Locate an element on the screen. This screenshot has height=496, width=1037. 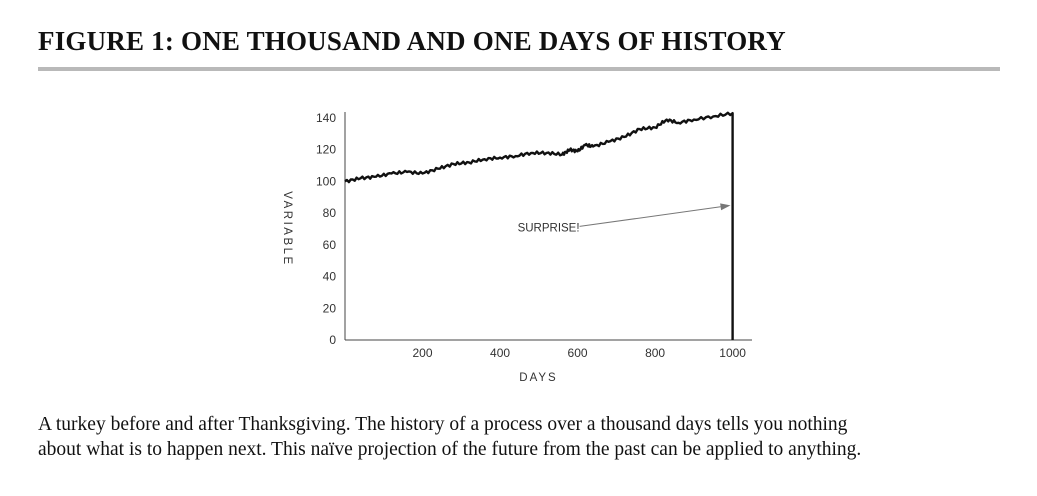
x-tick-label-800: 800 is located at coordinates (655, 353).